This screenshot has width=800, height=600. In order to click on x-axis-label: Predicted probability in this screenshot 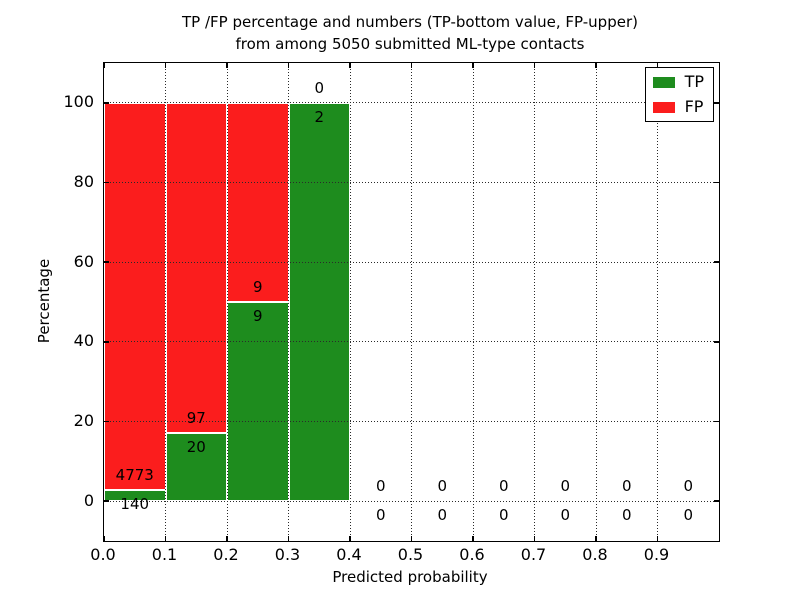, I will do `click(410, 577)`.